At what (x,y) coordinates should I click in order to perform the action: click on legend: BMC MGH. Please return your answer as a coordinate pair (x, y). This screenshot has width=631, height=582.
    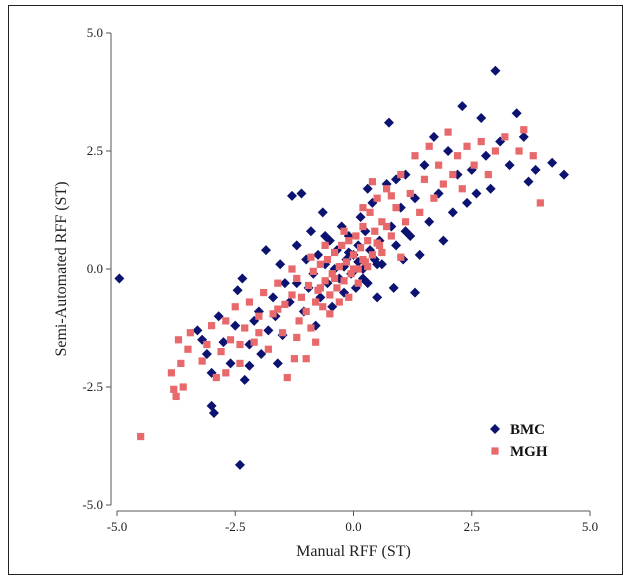
    Looking at the image, I should click on (519, 441).